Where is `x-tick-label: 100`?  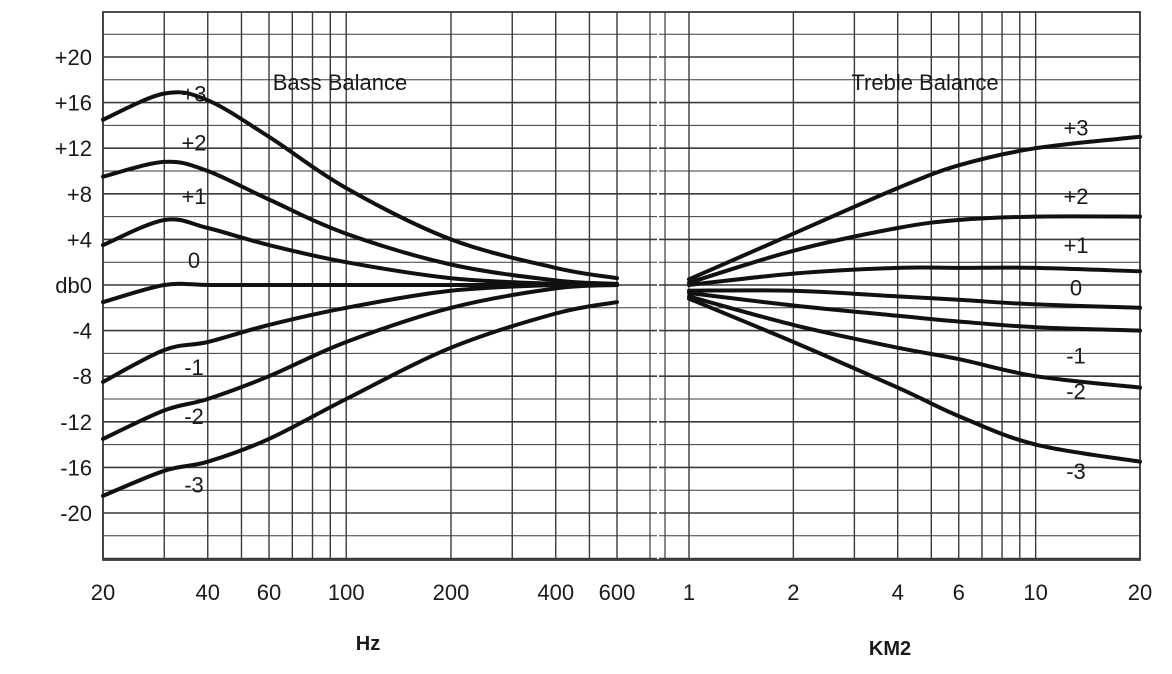
x-tick-label: 100 is located at coordinates (346, 592).